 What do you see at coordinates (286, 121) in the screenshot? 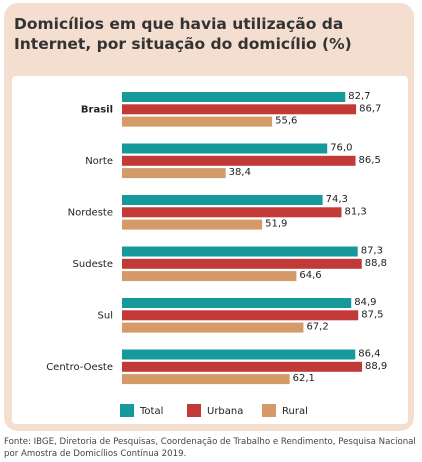
I see `value-label: 55,6` at bounding box center [286, 121].